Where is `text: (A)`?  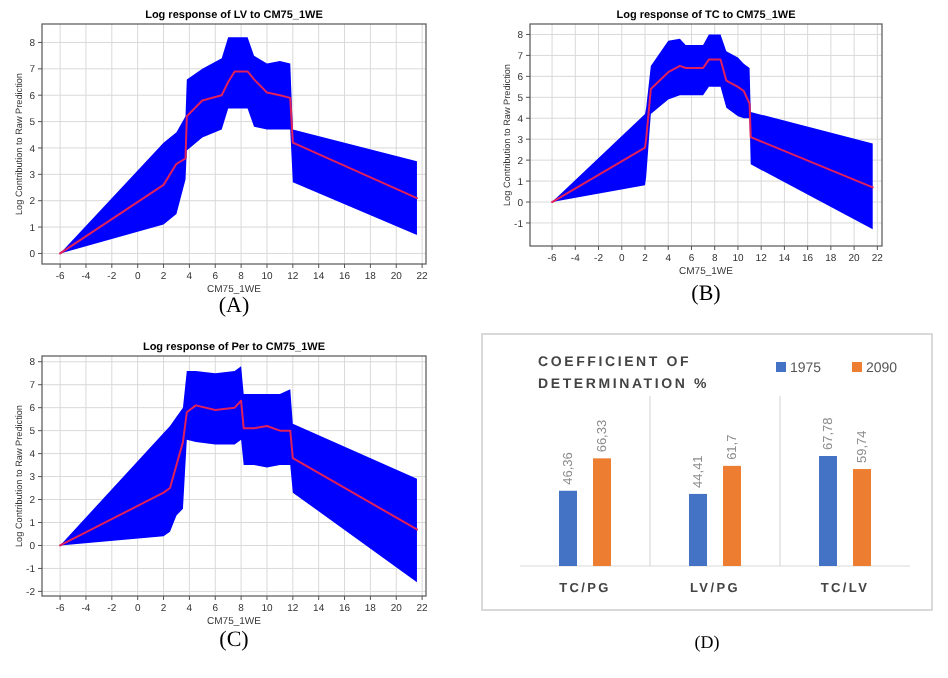 text: (A) is located at coordinates (234, 306).